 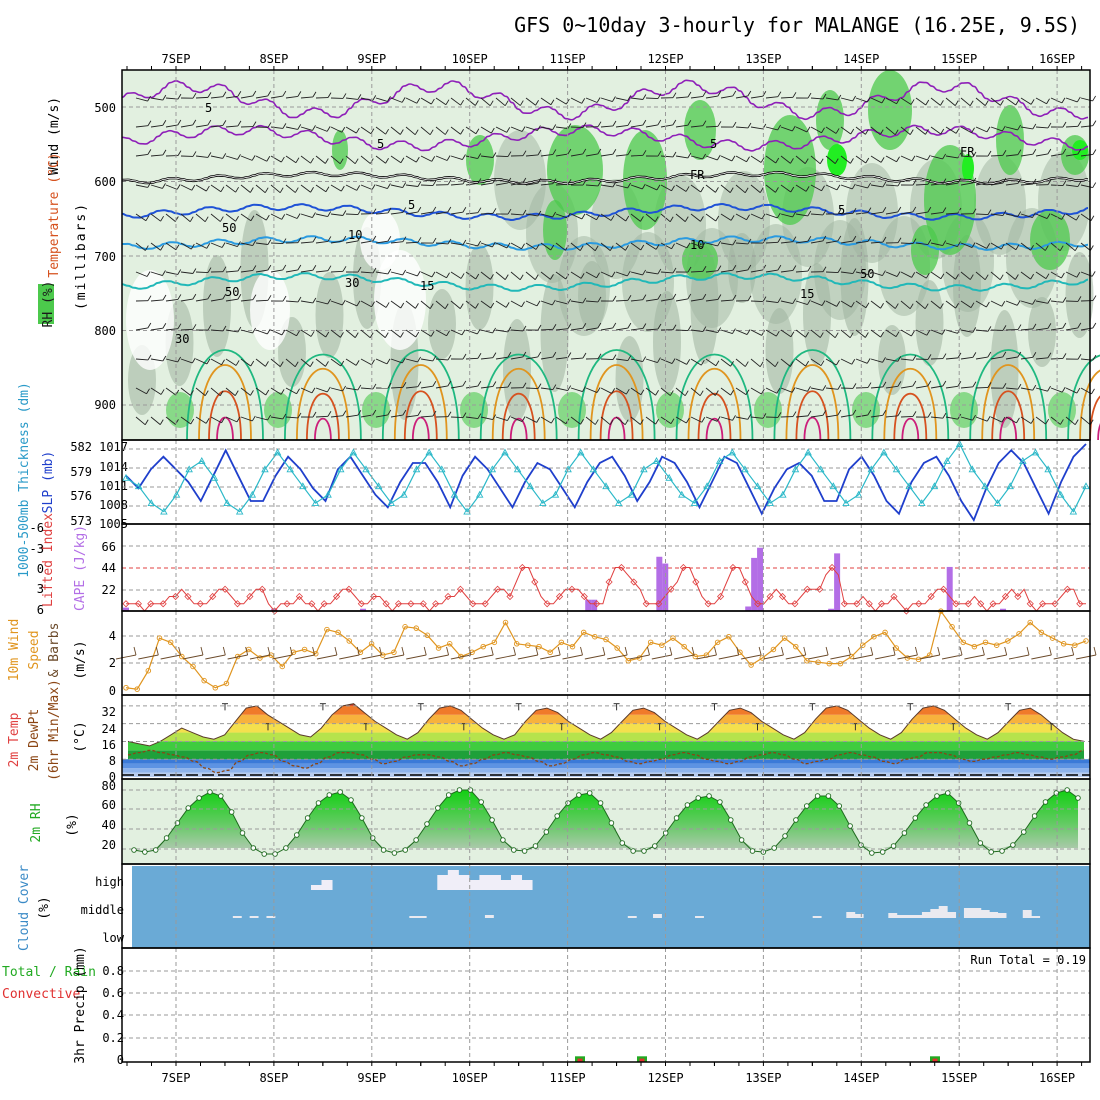 What do you see at coordinates (985, 914) in the screenshot?
I see `cloud-mid-cell` at bounding box center [985, 914].